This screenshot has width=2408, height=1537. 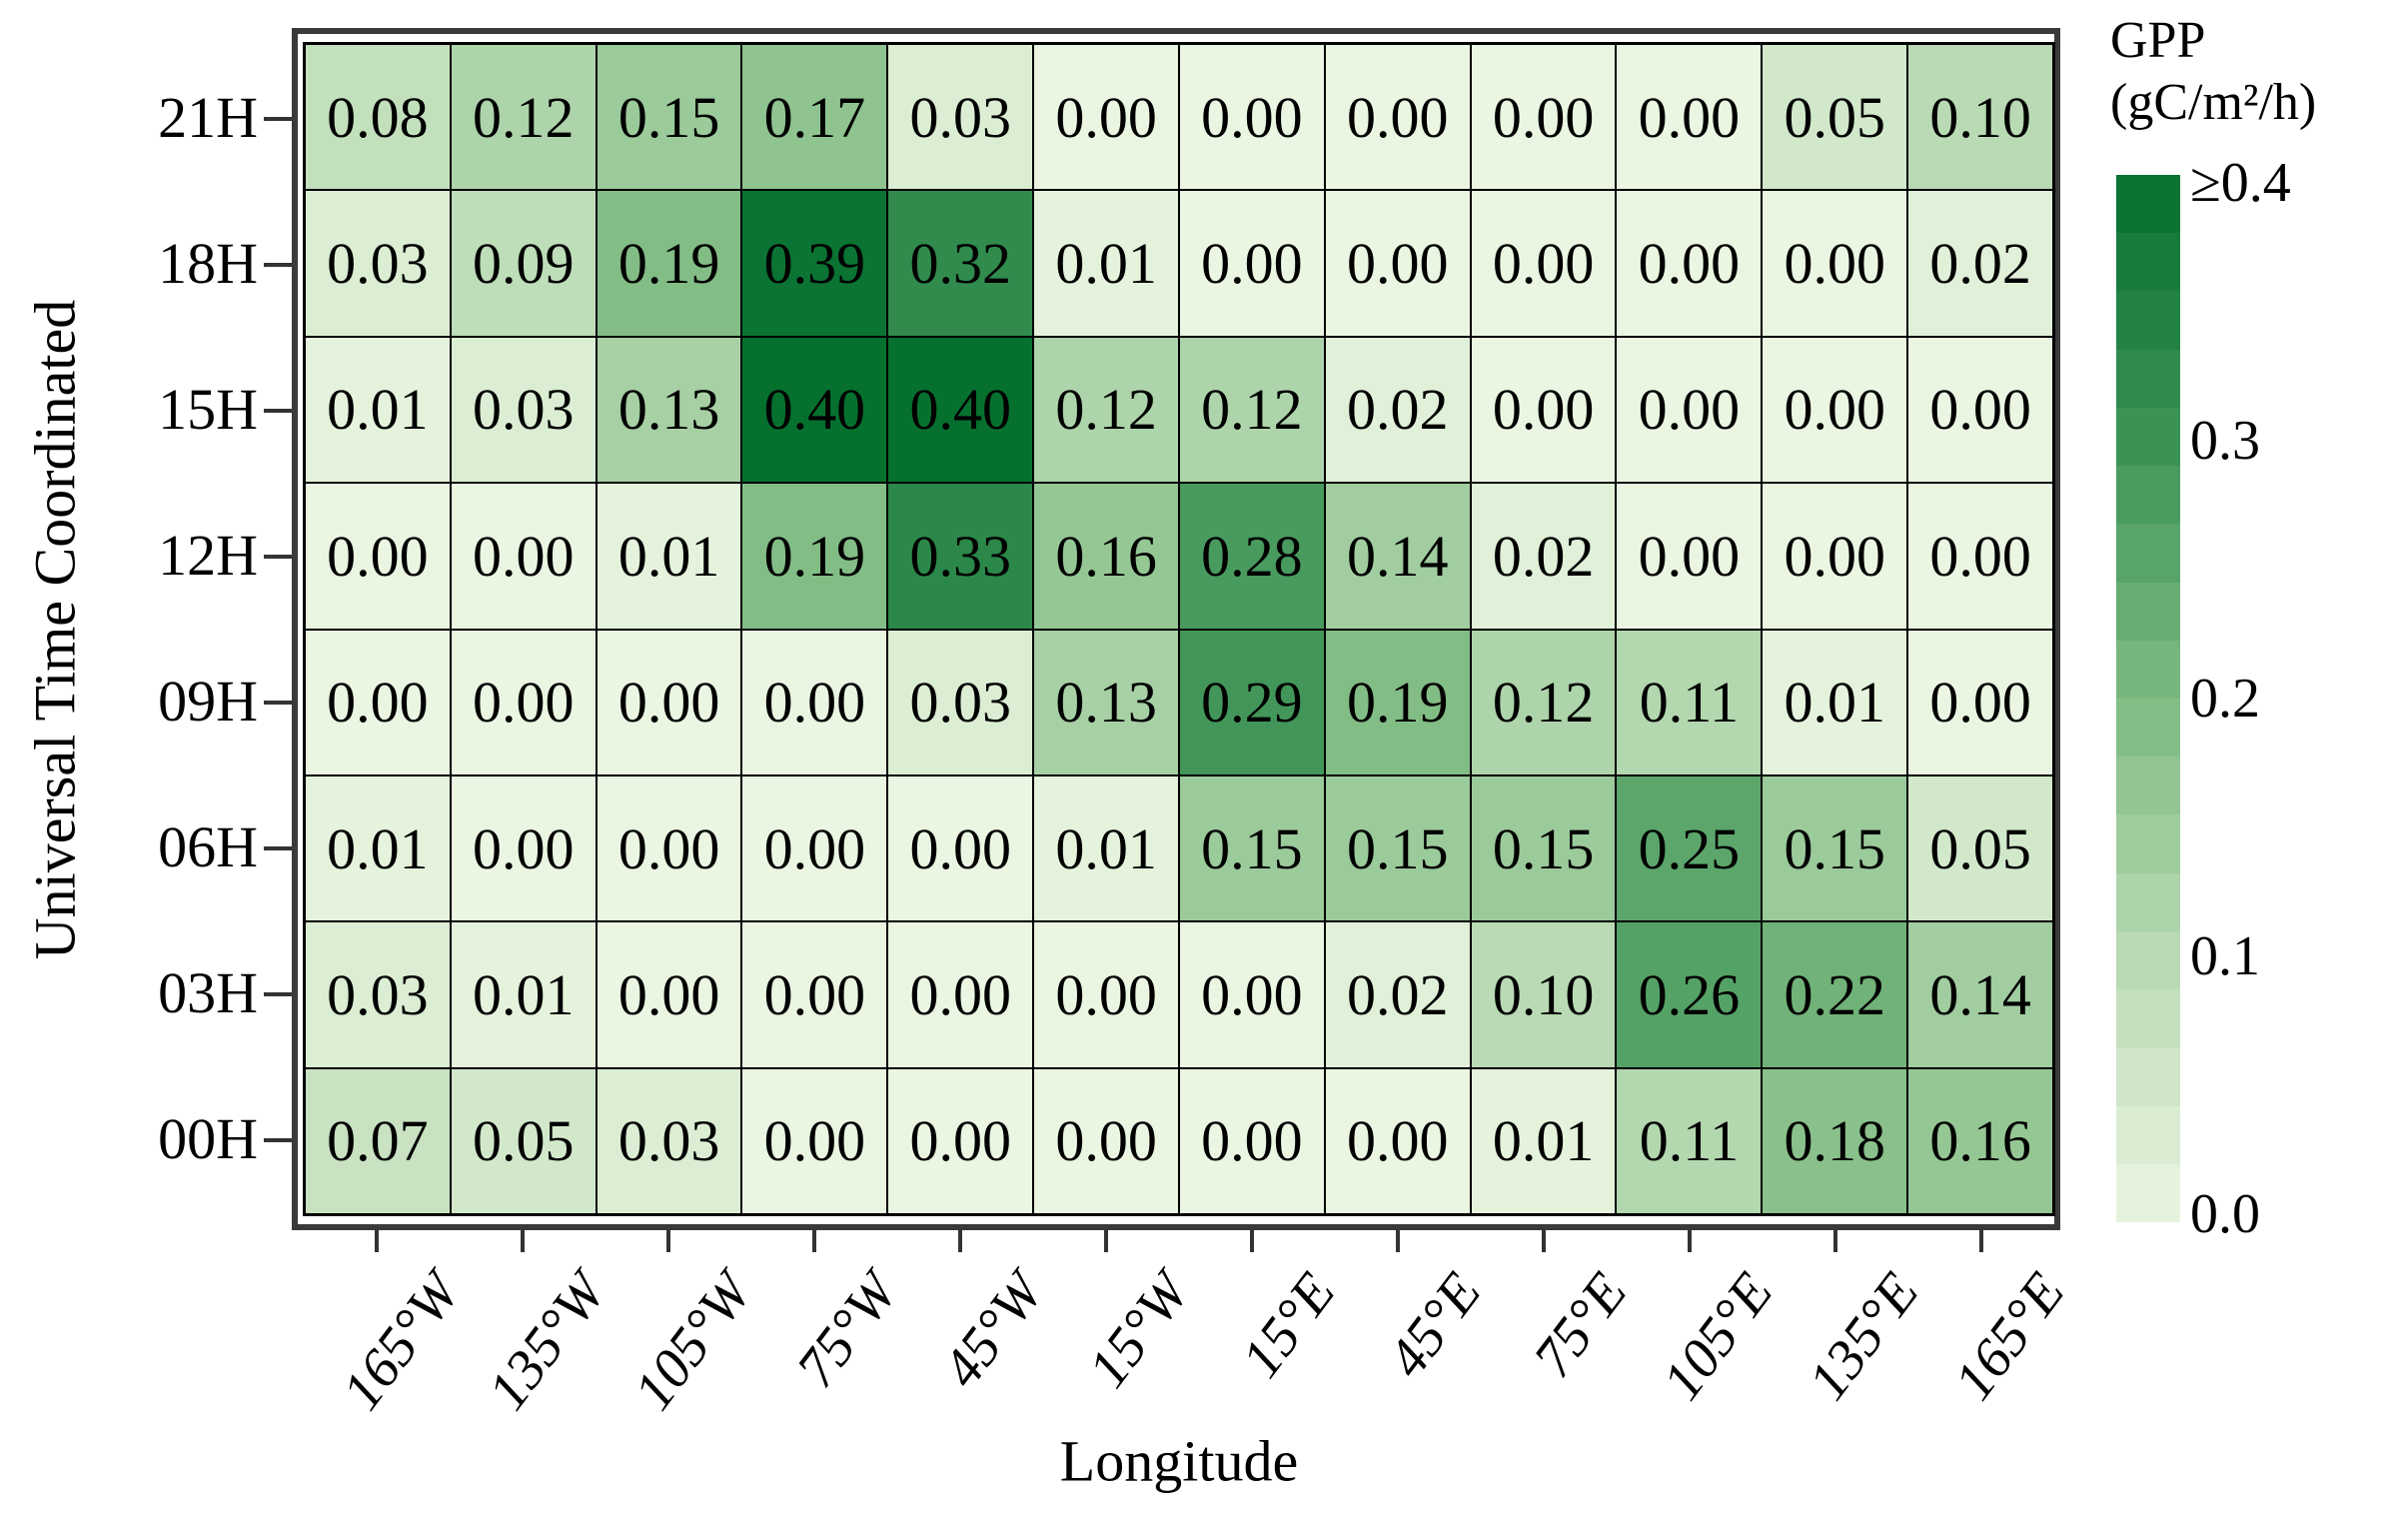 What do you see at coordinates (1139, 1330) in the screenshot?
I see `x-tick-label: 15°W` at bounding box center [1139, 1330].